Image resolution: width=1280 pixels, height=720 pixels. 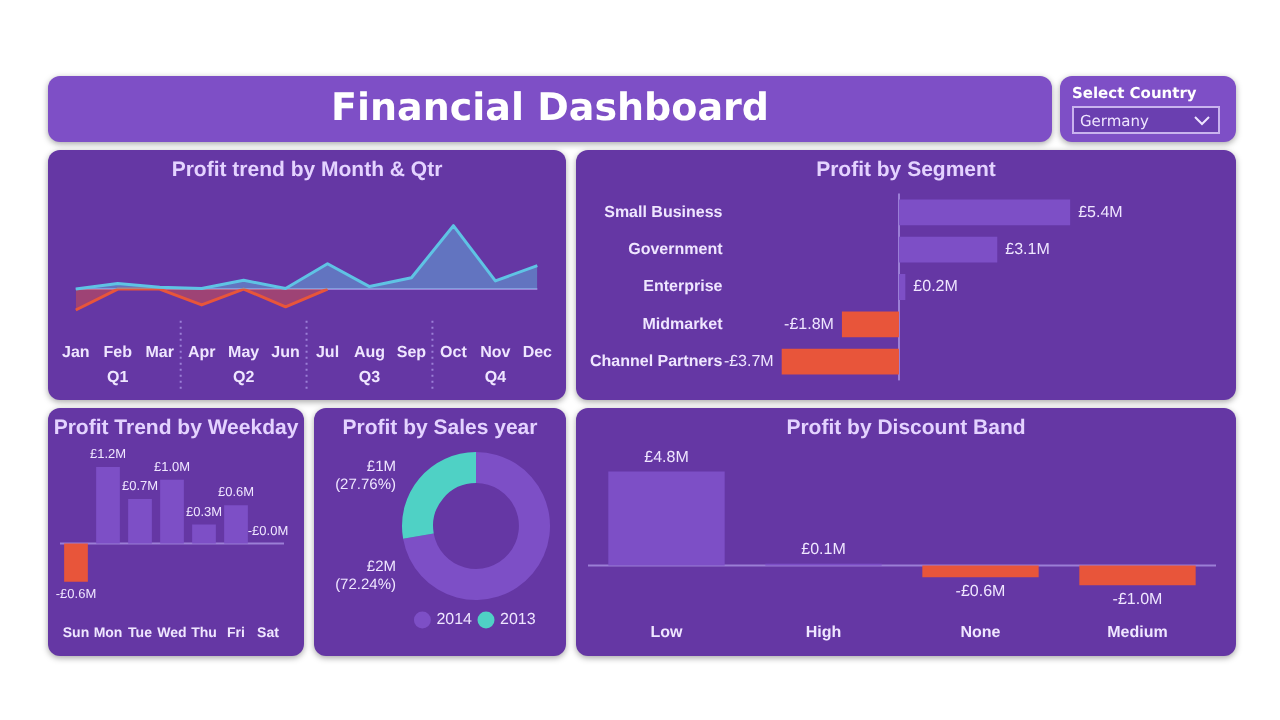 I want to click on chart-title: Profit by Segment, so click(x=906, y=170).